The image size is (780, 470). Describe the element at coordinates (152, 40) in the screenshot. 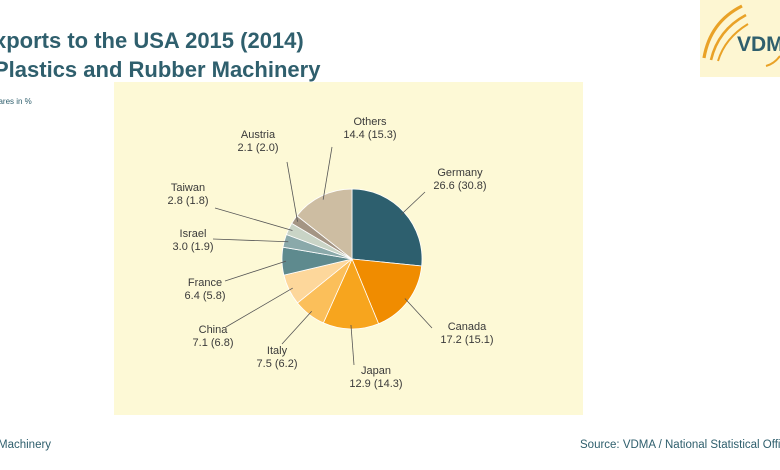

I see `title-line-1: xports to the USA 2015 (2014)` at that location.